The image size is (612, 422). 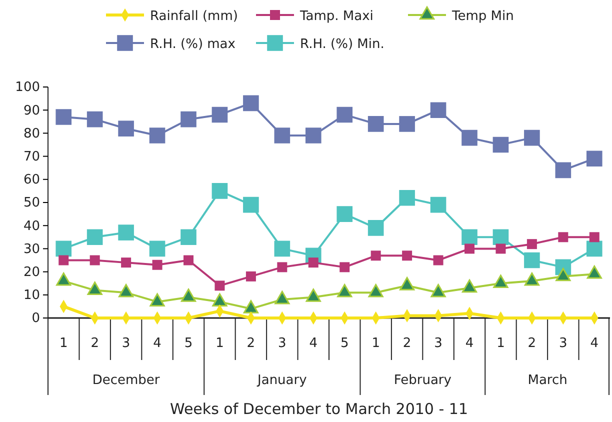 I want to click on legend-label: Temp Min, so click(x=482, y=16).